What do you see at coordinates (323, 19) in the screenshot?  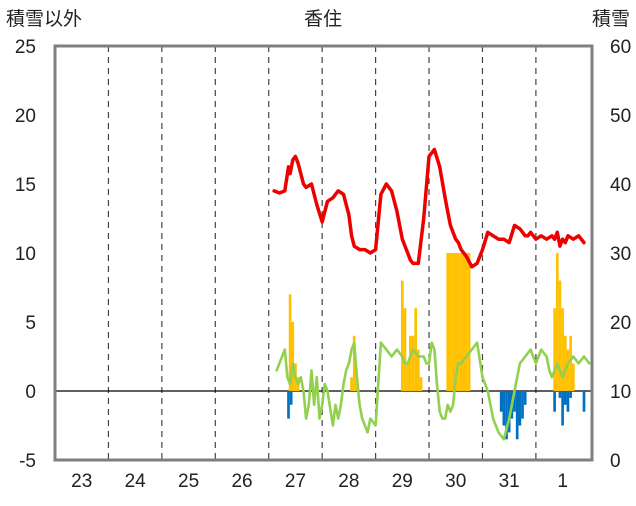 I see `chart-title: 香住` at bounding box center [323, 19].